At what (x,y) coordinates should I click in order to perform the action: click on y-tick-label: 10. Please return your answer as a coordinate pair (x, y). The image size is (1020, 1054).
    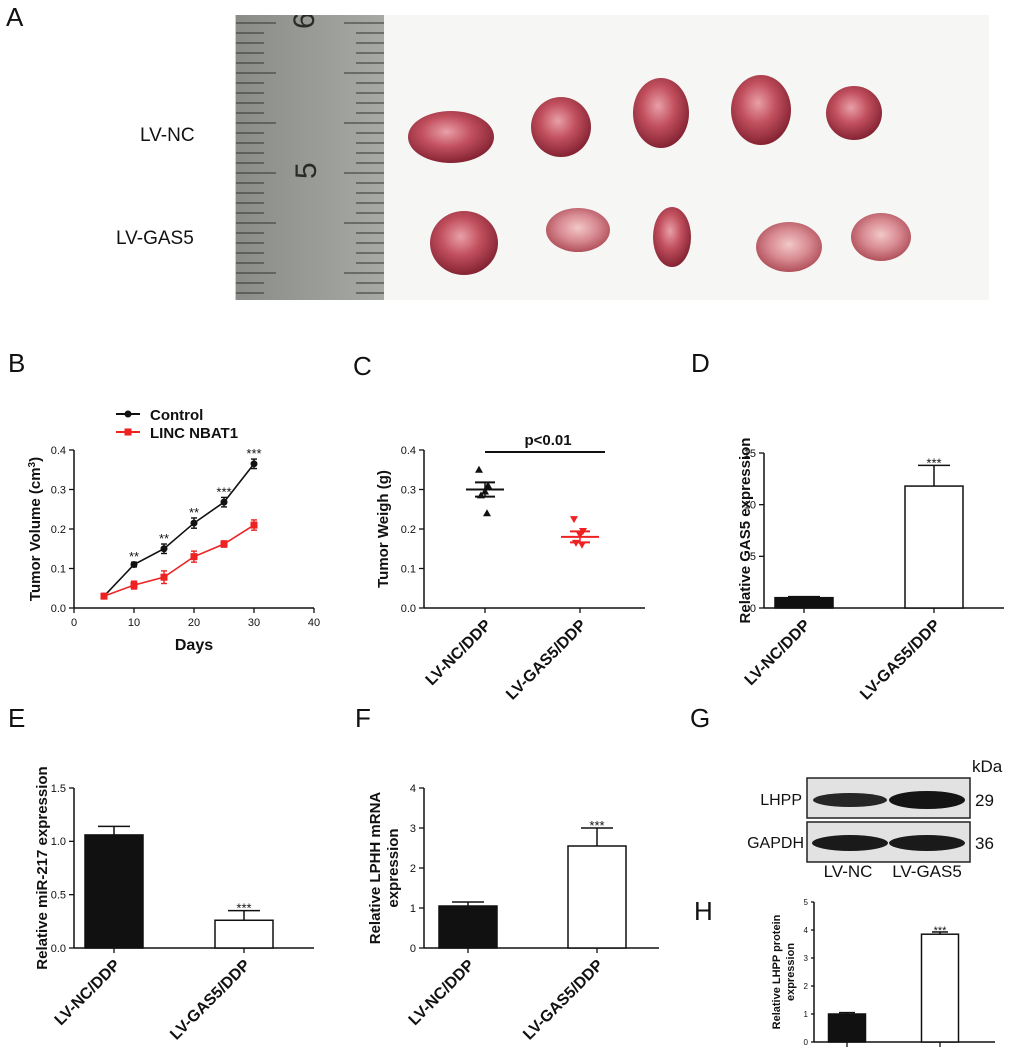
    Looking at the image, I should click on (750, 506).